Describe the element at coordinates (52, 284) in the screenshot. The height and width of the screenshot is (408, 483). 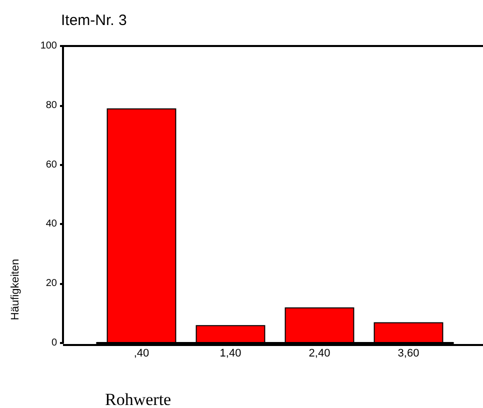
I see `y-tick-label: 20` at that location.